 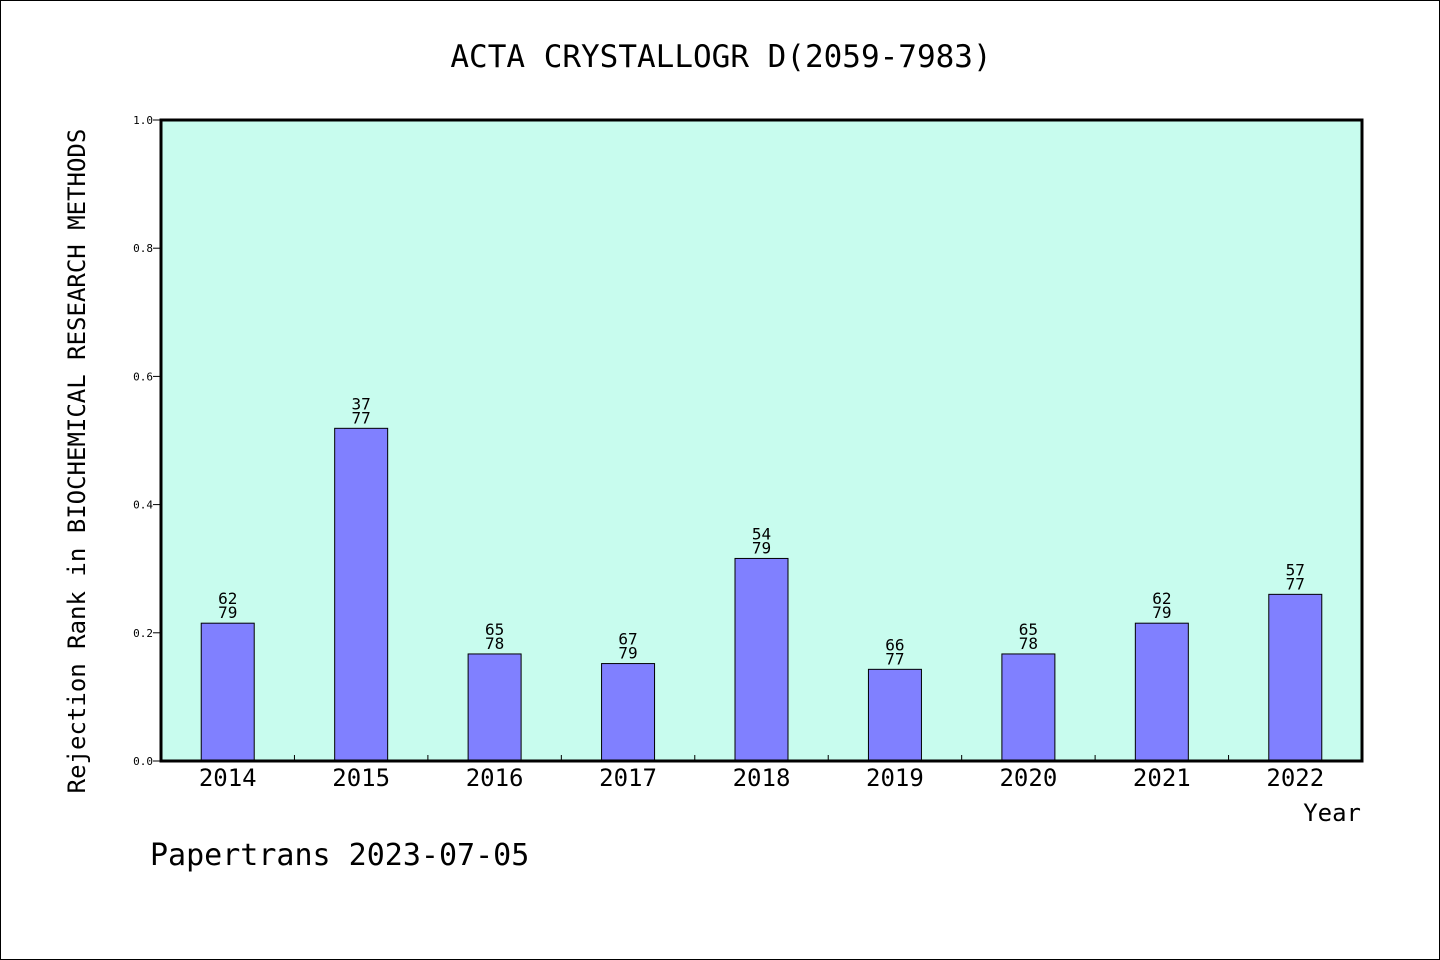 What do you see at coordinates (143, 120) in the screenshot?
I see `y-tick-label: 1.0` at bounding box center [143, 120].